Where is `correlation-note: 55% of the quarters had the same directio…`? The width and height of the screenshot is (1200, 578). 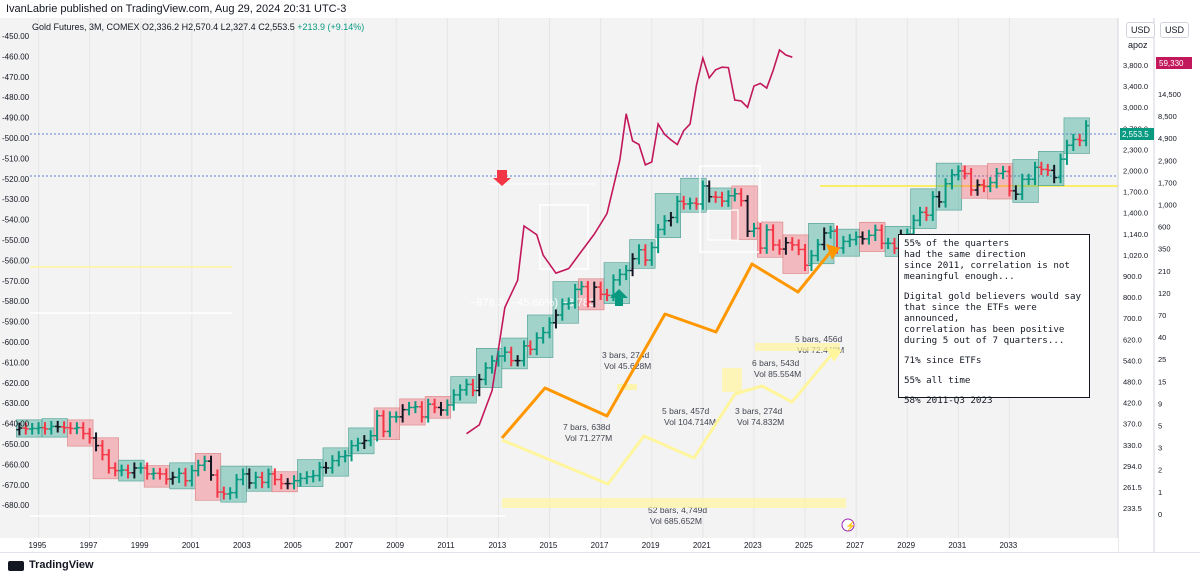 correlation-note: 55% of the quarters had the same directio… is located at coordinates (994, 320).